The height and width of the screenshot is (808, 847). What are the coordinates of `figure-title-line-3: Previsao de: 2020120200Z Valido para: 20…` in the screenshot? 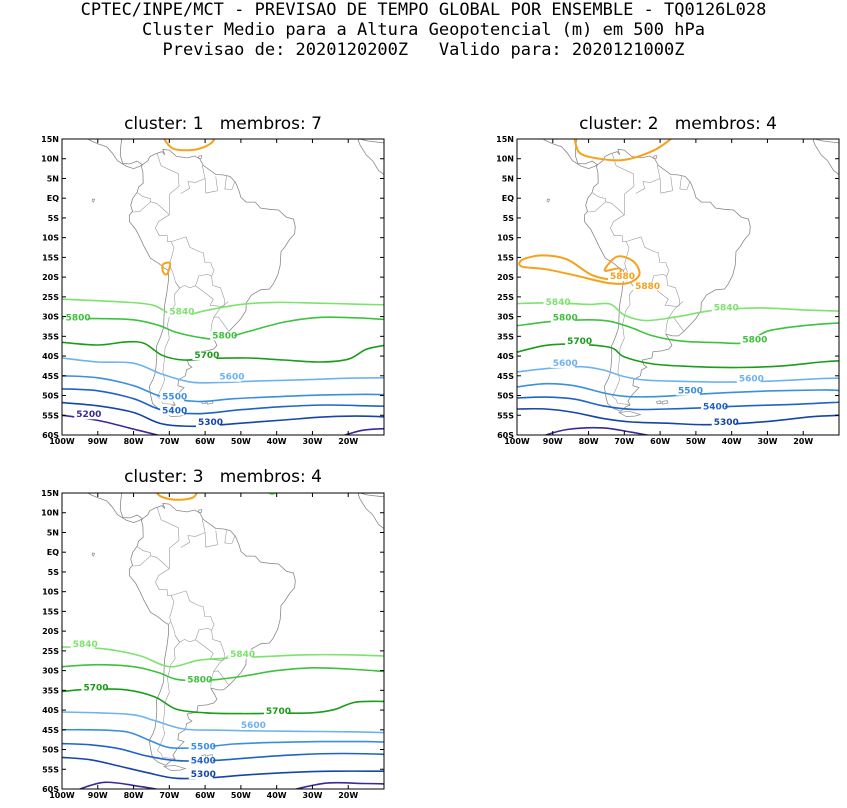 It's located at (423, 50).